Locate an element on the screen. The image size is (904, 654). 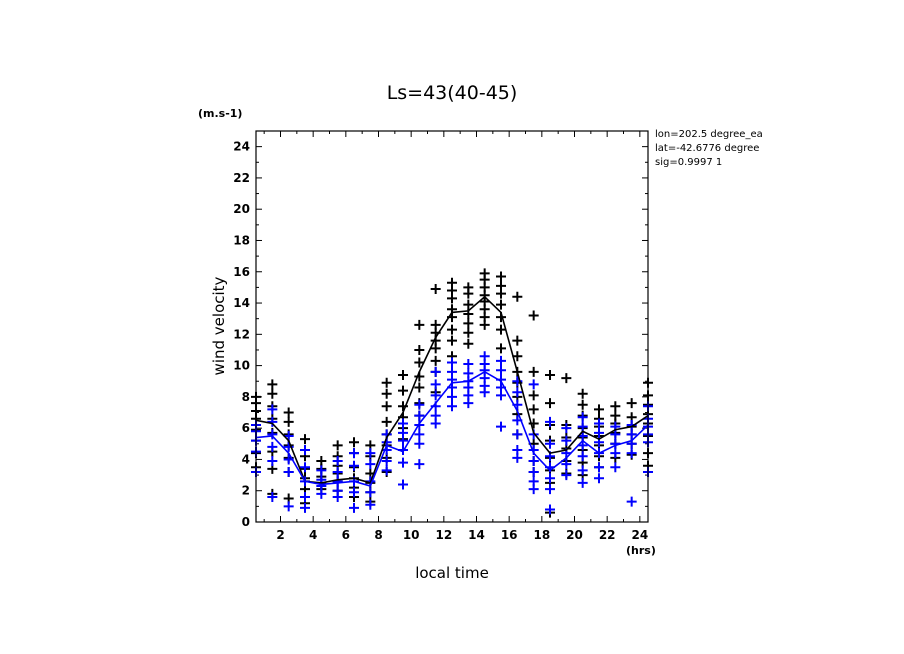
mean-lines is located at coordinates (452, 391).